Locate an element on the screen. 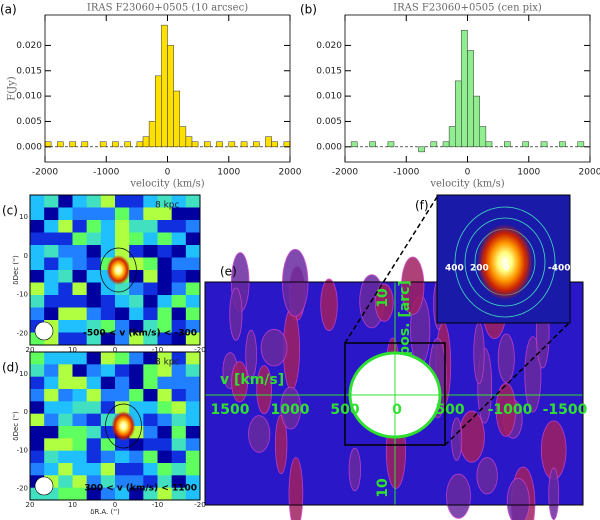  x-axis-label: velocity (km/s) is located at coordinates (466, 184).